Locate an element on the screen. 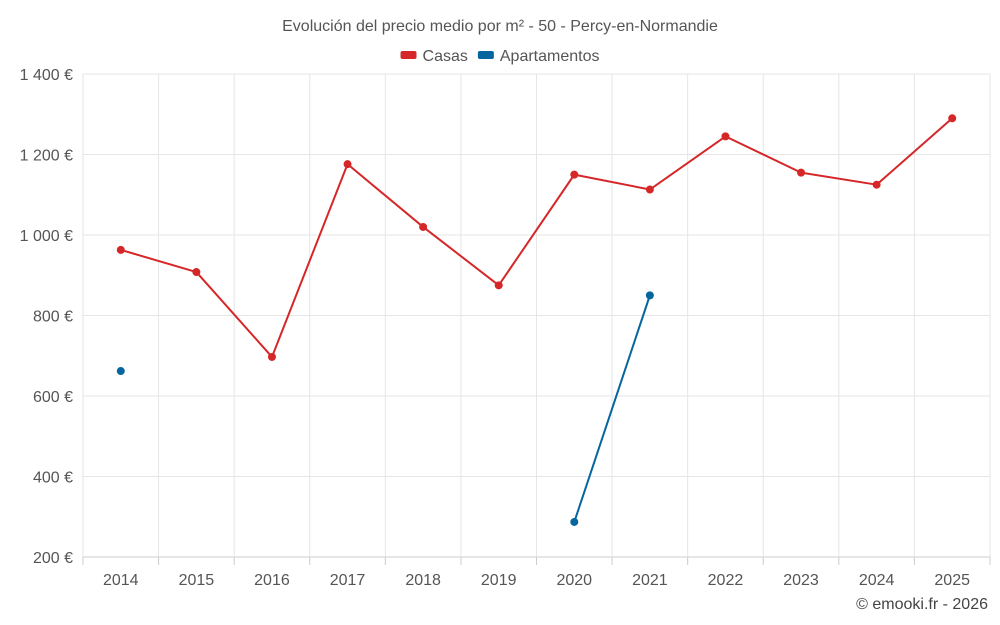 The width and height of the screenshot is (1000, 625). chart-credit: © emooki.fr - 2026 is located at coordinates (922, 604).